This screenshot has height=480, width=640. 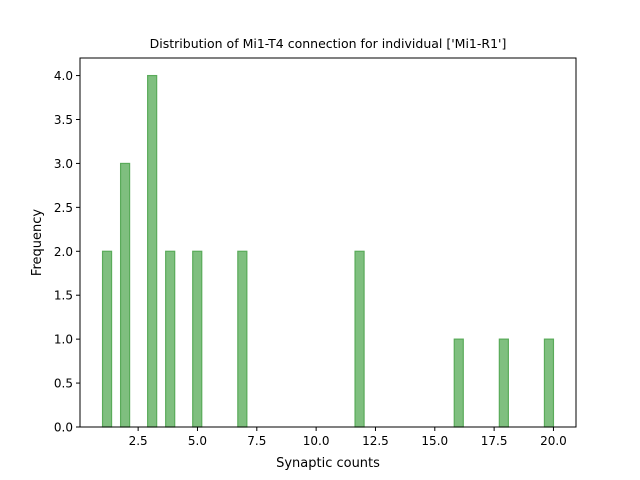 What do you see at coordinates (63, 208) in the screenshot?
I see `y-tick-label: 2.5` at bounding box center [63, 208].